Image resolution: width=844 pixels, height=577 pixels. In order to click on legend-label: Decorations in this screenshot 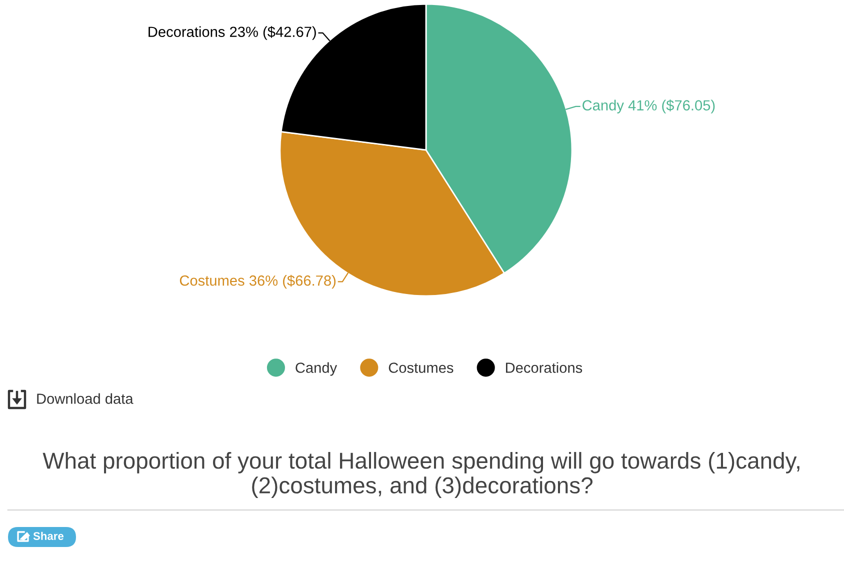, I will do `click(544, 367)`.